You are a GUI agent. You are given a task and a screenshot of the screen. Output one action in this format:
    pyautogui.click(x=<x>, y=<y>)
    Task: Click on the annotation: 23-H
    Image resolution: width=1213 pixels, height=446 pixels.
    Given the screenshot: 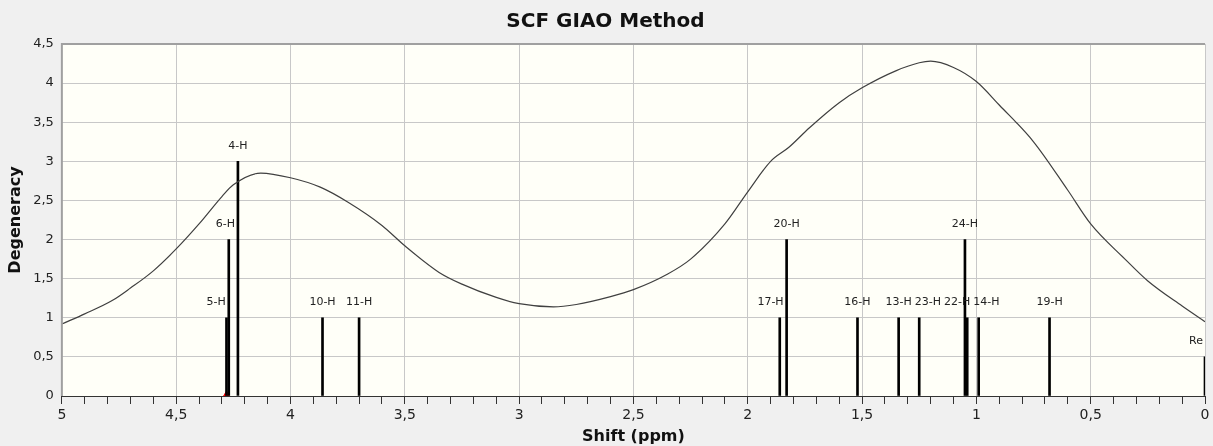 What is the action you would take?
    pyautogui.click(x=928, y=302)
    